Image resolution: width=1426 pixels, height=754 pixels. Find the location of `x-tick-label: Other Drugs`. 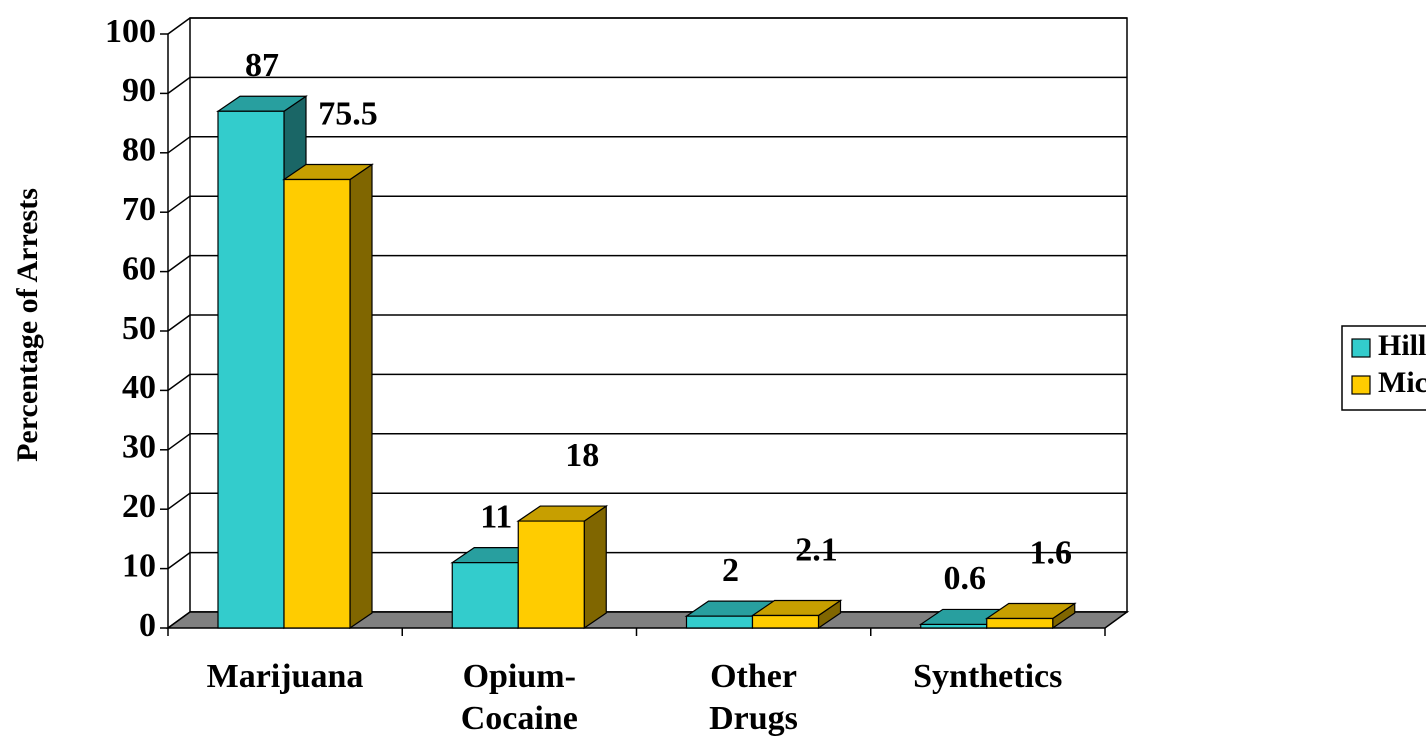

x-tick-label: Other Drugs is located at coordinates (753, 697).